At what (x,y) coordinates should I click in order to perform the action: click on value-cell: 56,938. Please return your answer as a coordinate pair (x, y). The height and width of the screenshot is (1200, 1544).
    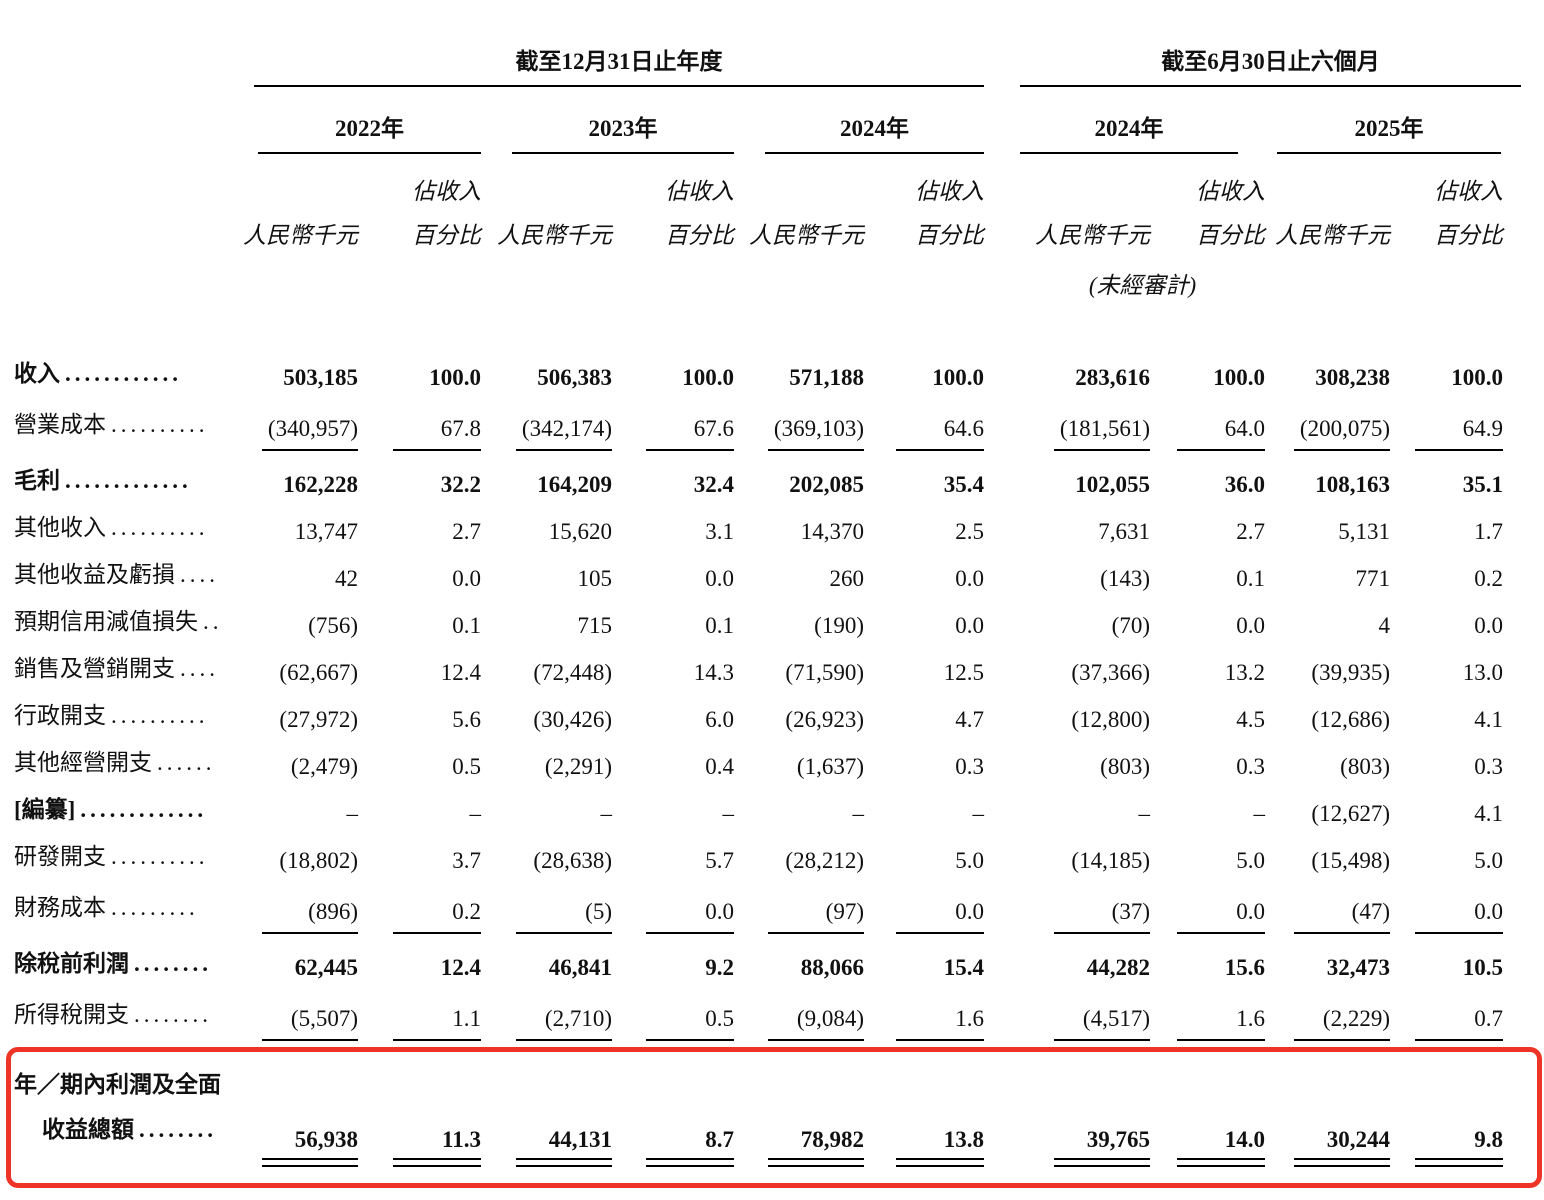
    Looking at the image, I should click on (291, 1147).